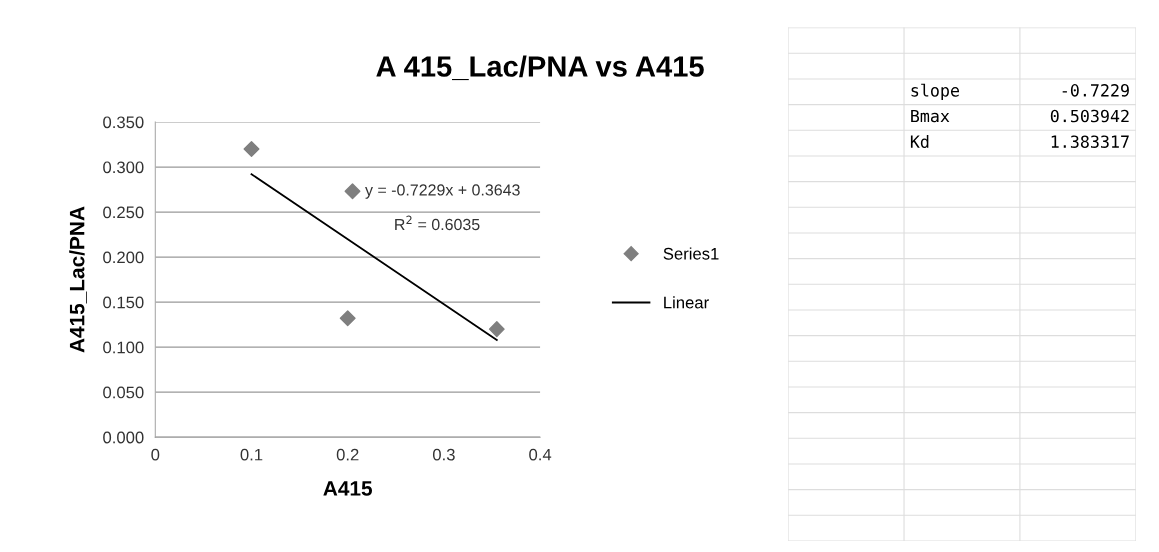  I want to click on x-tick-label: 0, so click(155, 454).